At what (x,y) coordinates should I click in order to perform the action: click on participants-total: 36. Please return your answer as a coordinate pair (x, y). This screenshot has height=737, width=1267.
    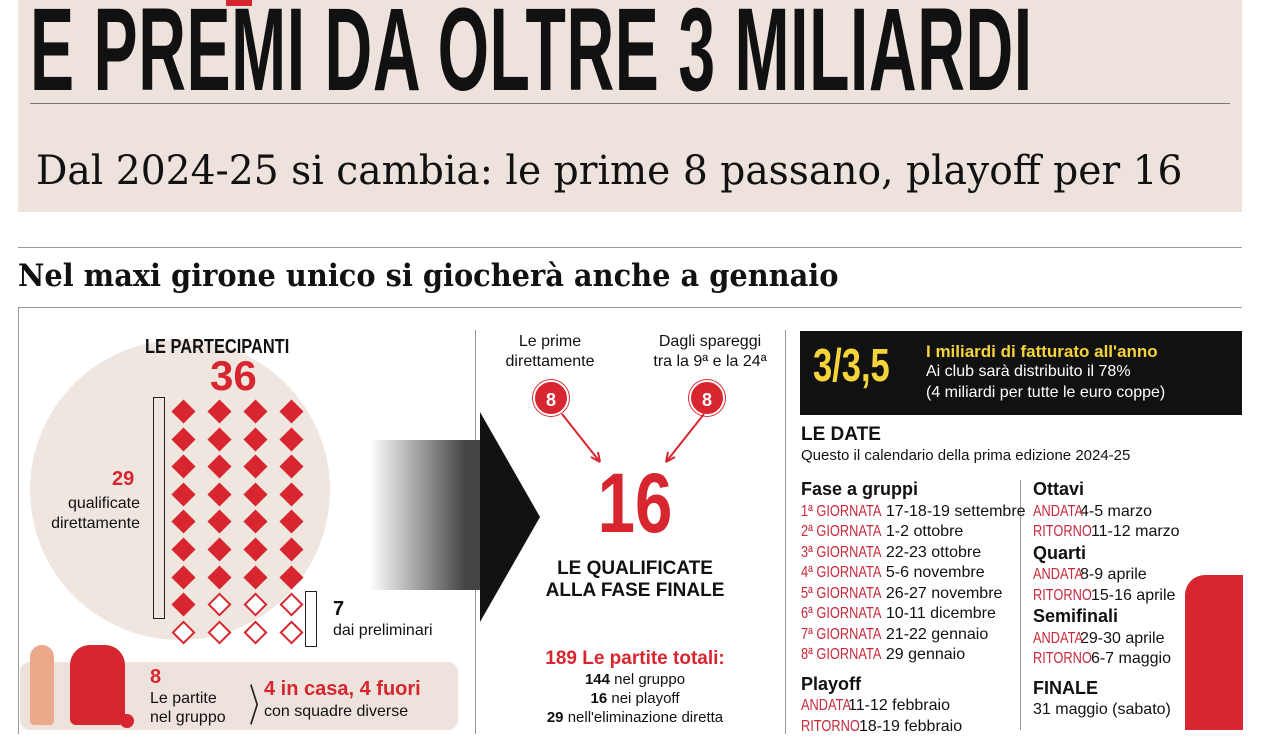
    Looking at the image, I should click on (233, 376).